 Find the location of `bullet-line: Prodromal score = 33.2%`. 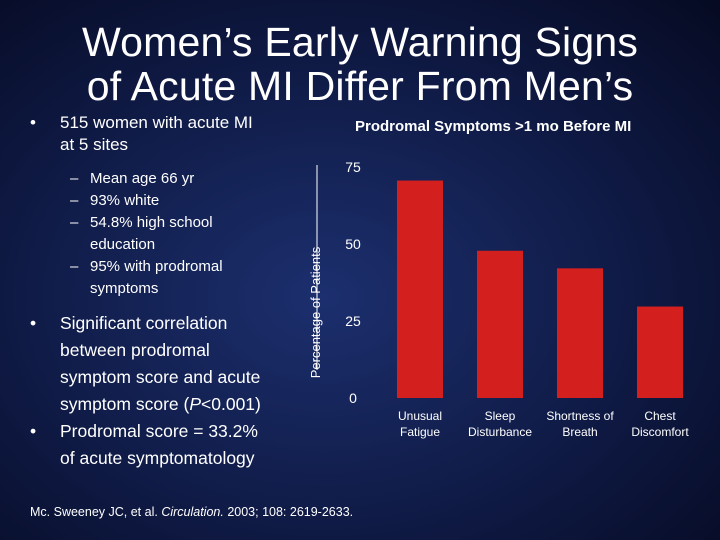

bullet-line: Prodromal score = 33.2% is located at coordinates (159, 431).